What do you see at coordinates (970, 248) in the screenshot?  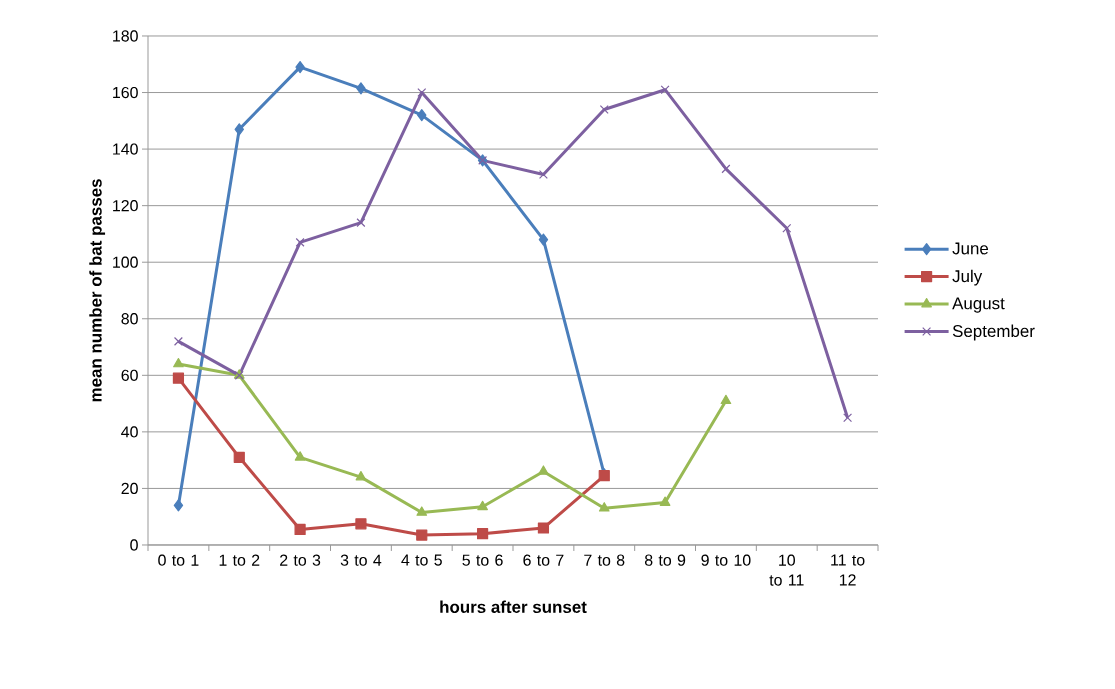 I see `legend-label: June` at bounding box center [970, 248].